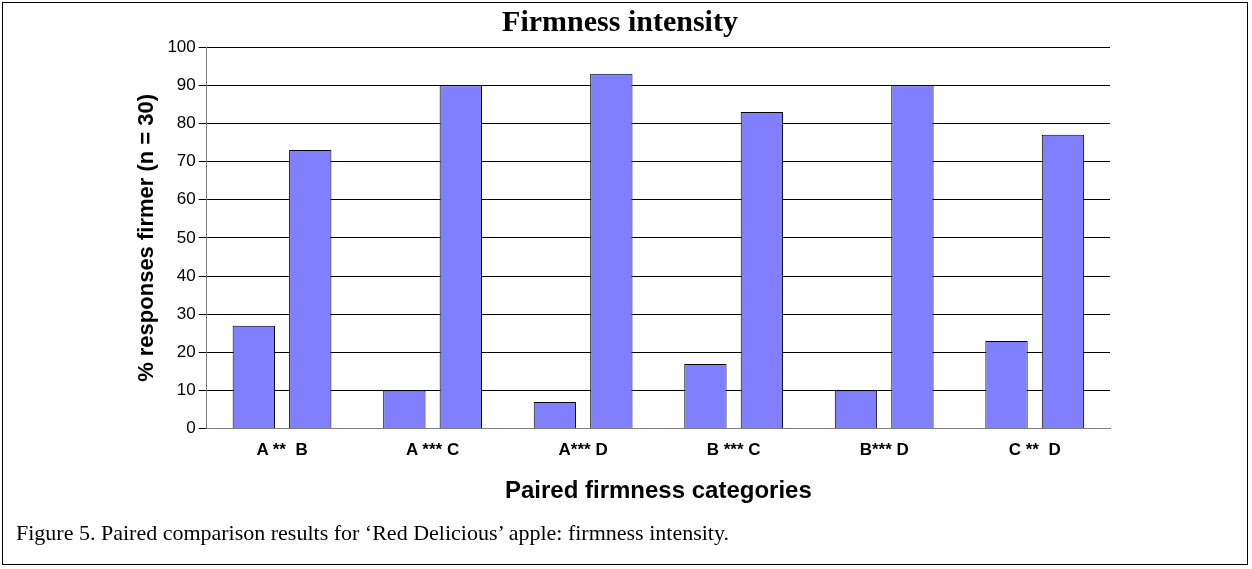  Describe the element at coordinates (186, 352) in the screenshot. I see `y-tick-label: 20` at that location.